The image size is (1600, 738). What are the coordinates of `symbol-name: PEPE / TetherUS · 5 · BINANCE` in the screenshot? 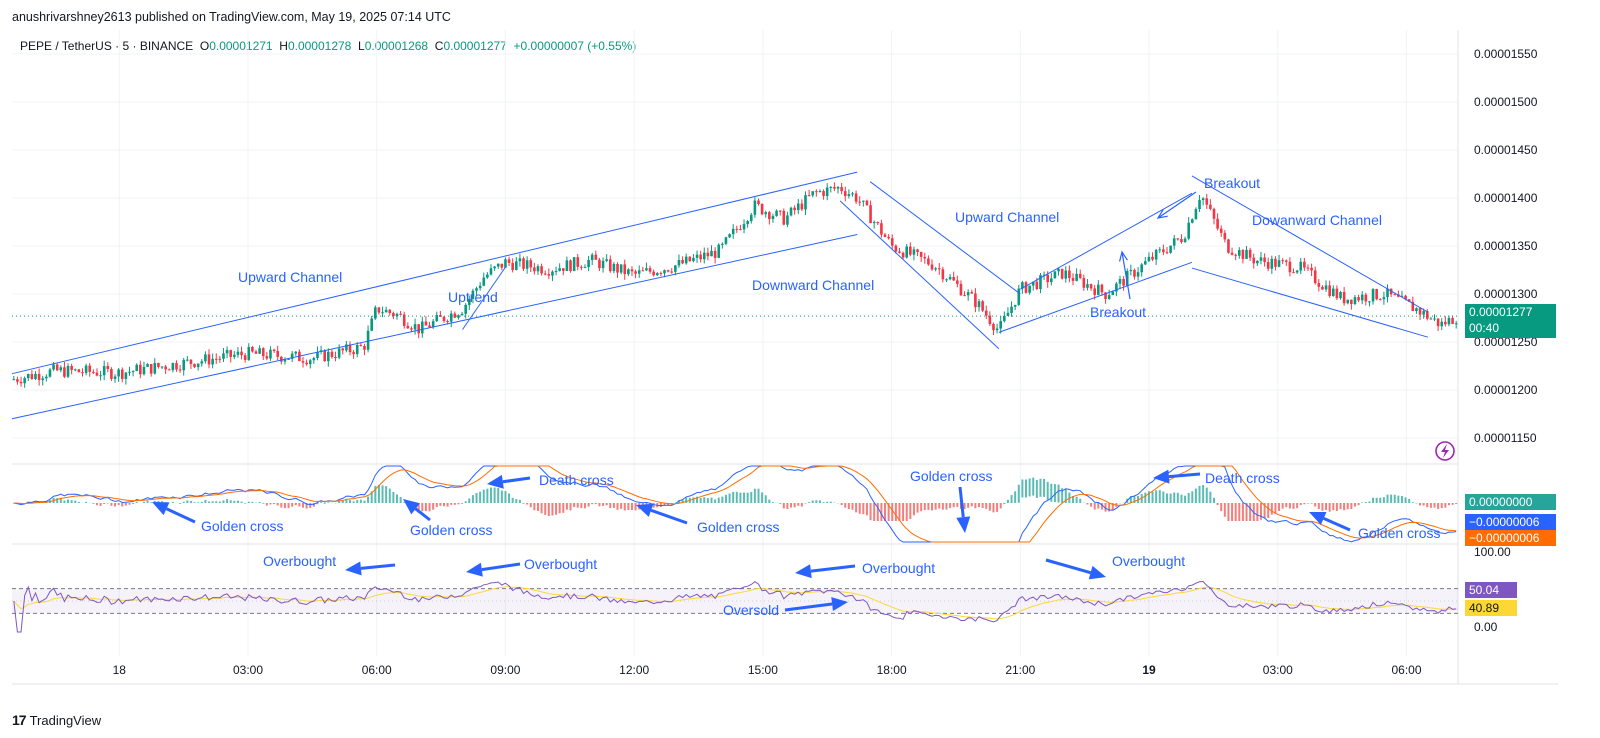 It's located at (107, 46).